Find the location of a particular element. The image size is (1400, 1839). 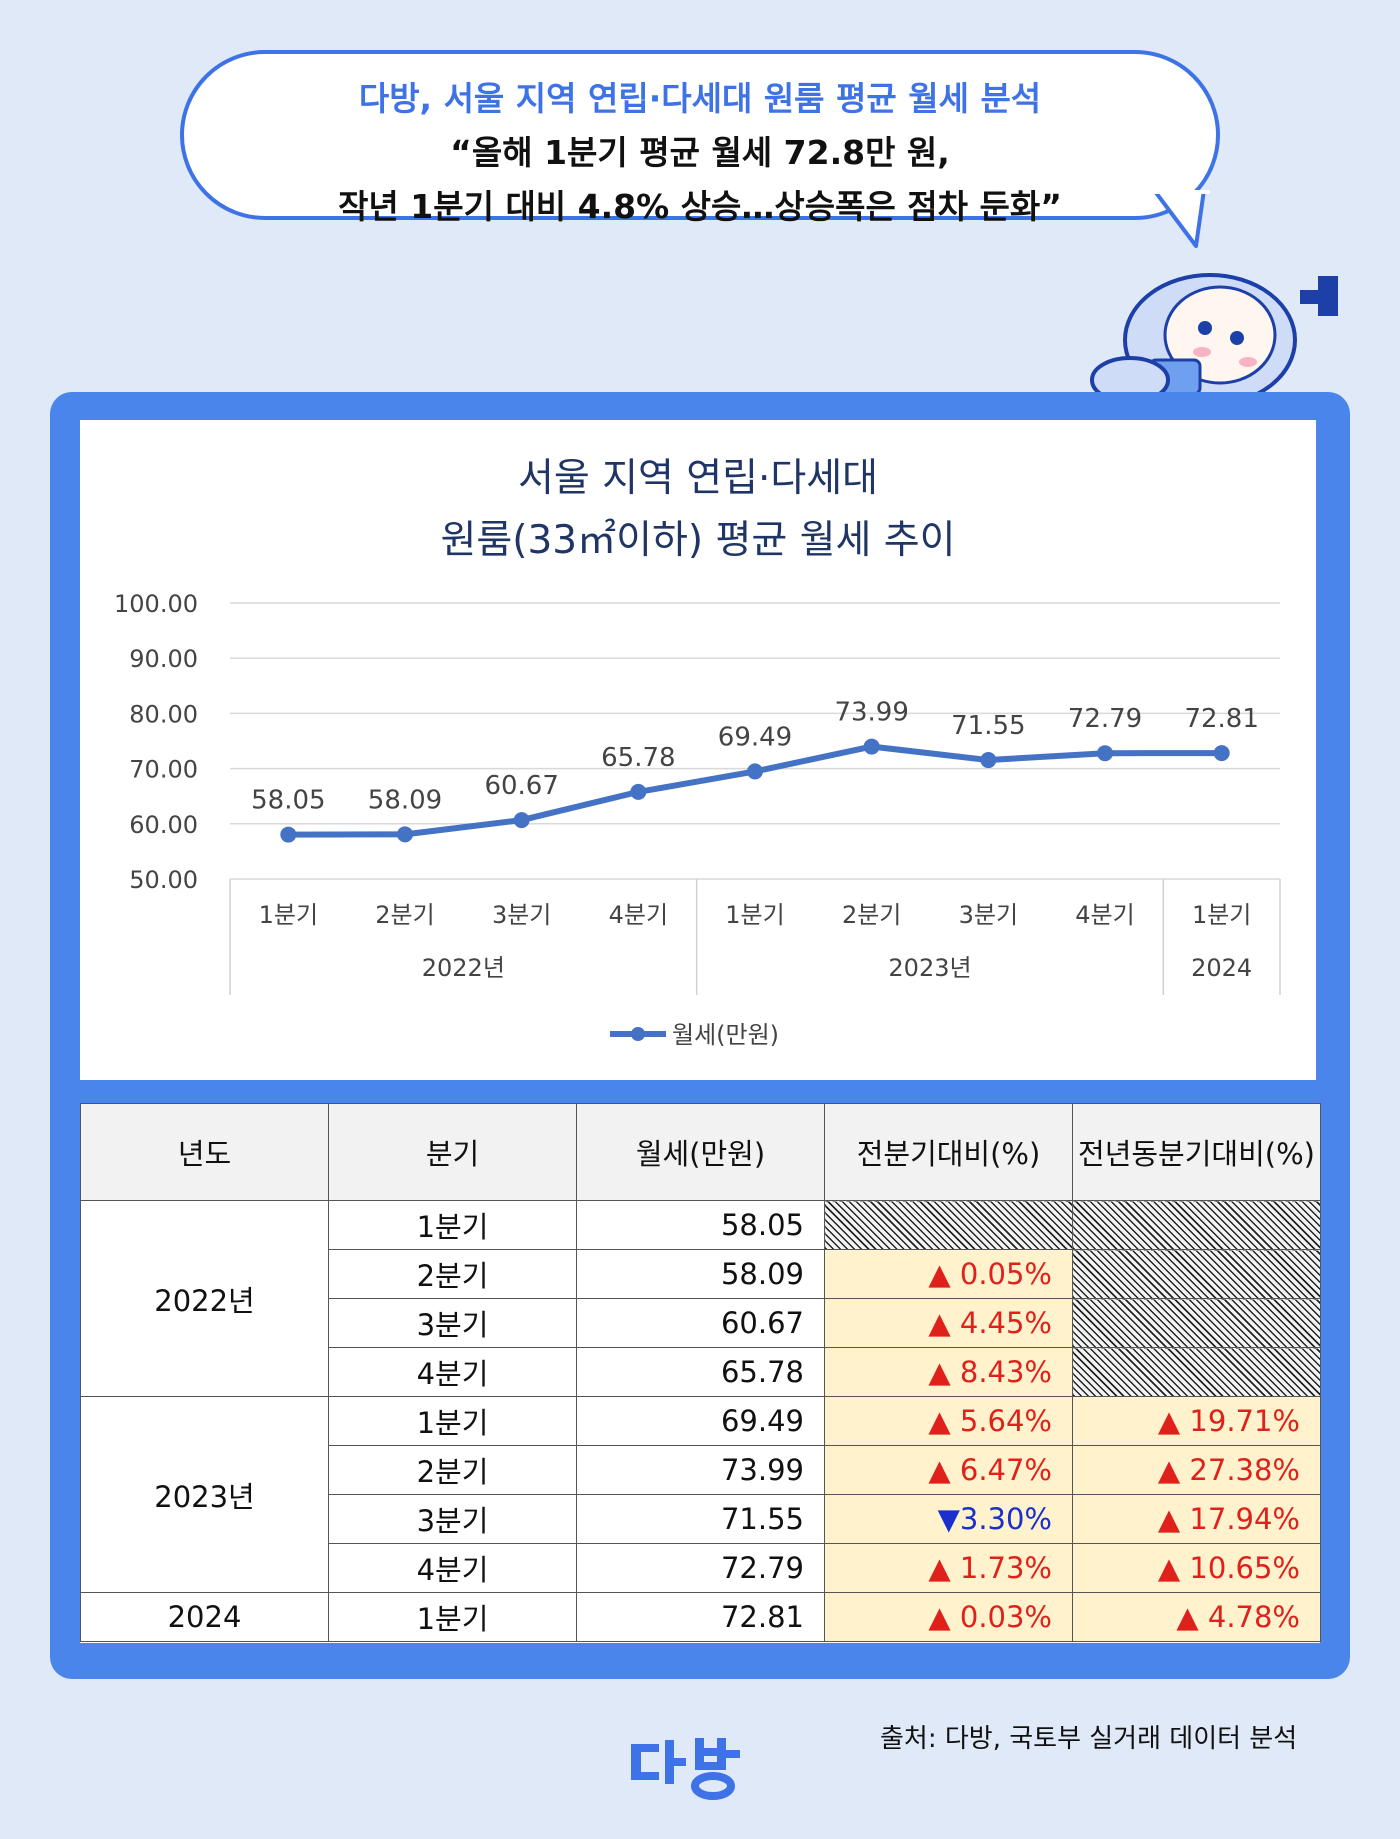

yoy-cell: ▲ 17.94% is located at coordinates (1196, 1519).